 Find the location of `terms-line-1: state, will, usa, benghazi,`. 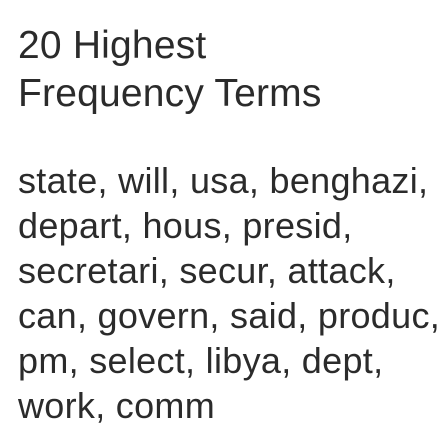

terms-line-1: state, will, usa, benghazi, is located at coordinates (223, 180).